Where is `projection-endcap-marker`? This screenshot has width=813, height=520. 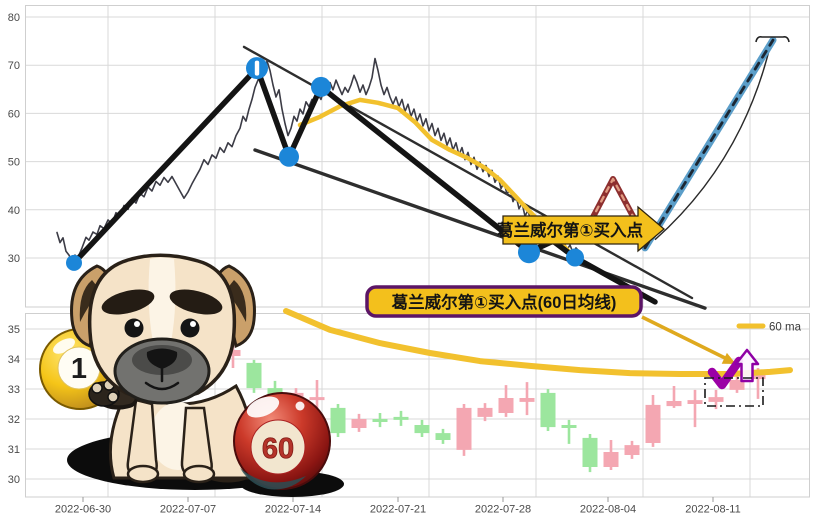 projection-endcap-marker is located at coordinates (772, 39).